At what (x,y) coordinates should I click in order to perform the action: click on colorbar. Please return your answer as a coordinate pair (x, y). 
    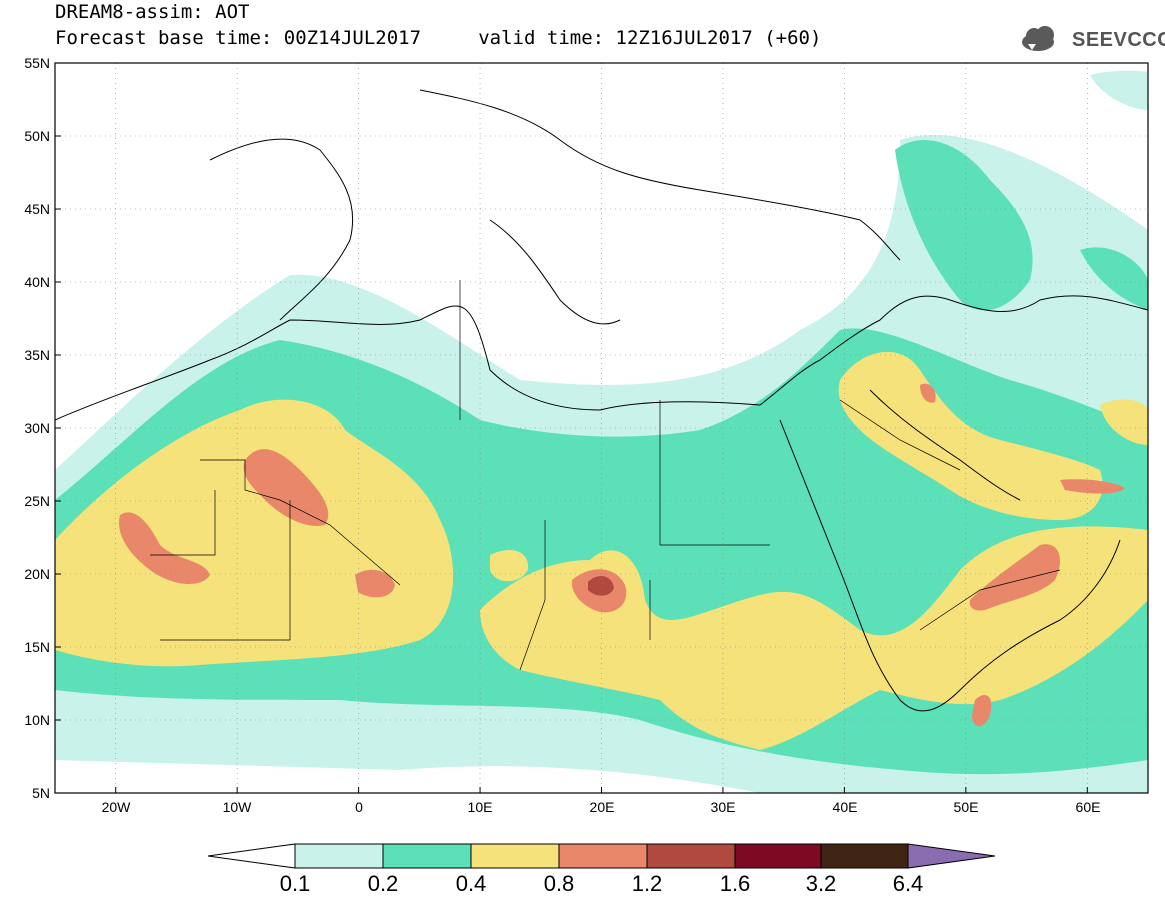
    Looking at the image, I should click on (601, 856).